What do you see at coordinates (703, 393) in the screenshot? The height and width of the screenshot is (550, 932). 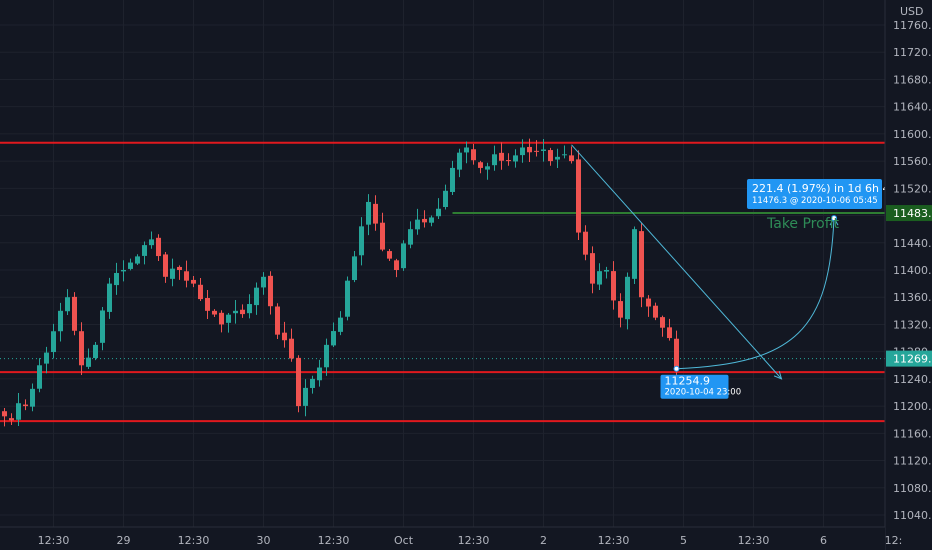 I see `low-marker-date: 2020-10-04 23:00` at bounding box center [703, 393].